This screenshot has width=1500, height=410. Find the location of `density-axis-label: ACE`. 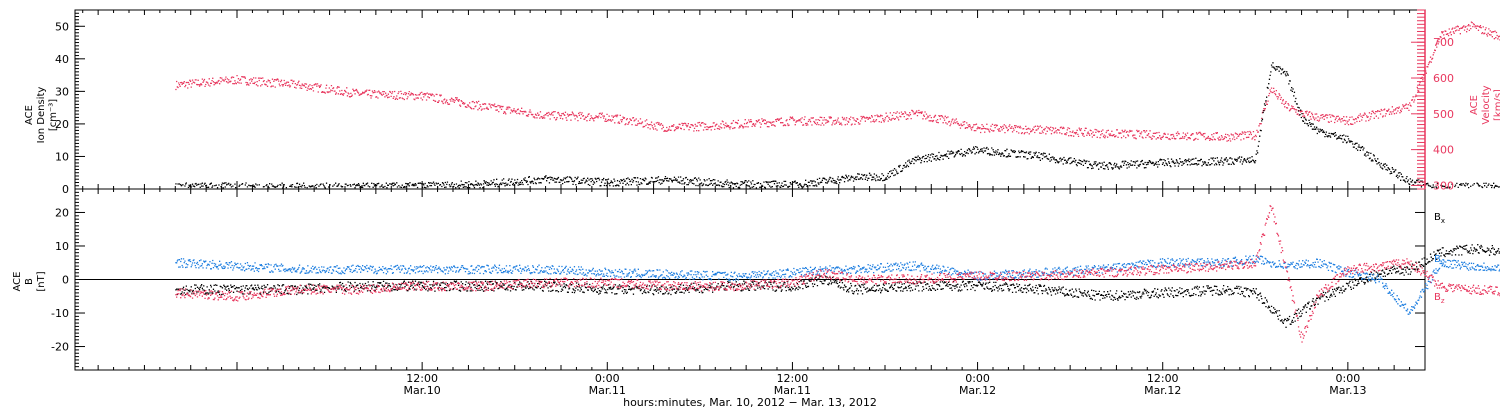

density-axis-label: ACE is located at coordinates (29, 115).